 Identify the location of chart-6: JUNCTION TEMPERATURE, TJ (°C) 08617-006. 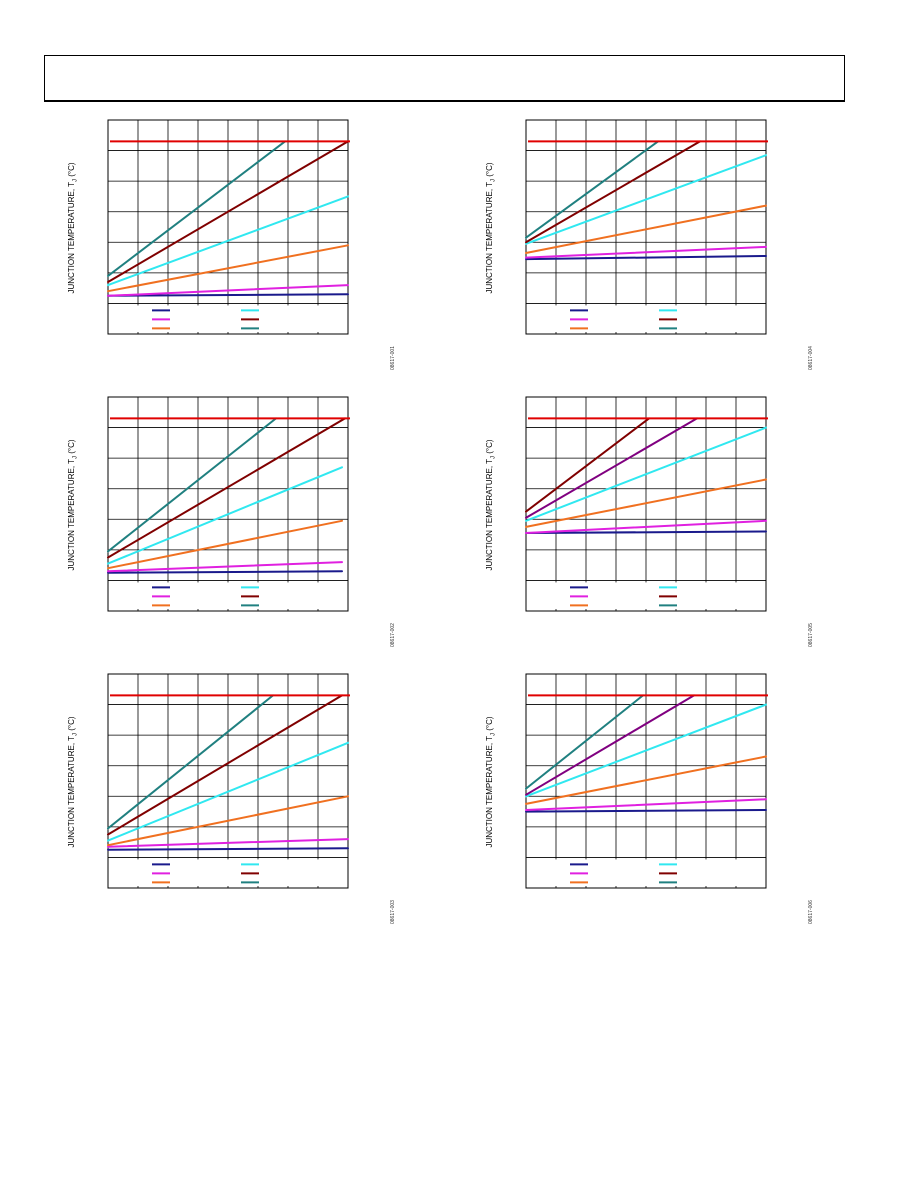
(641, 796).